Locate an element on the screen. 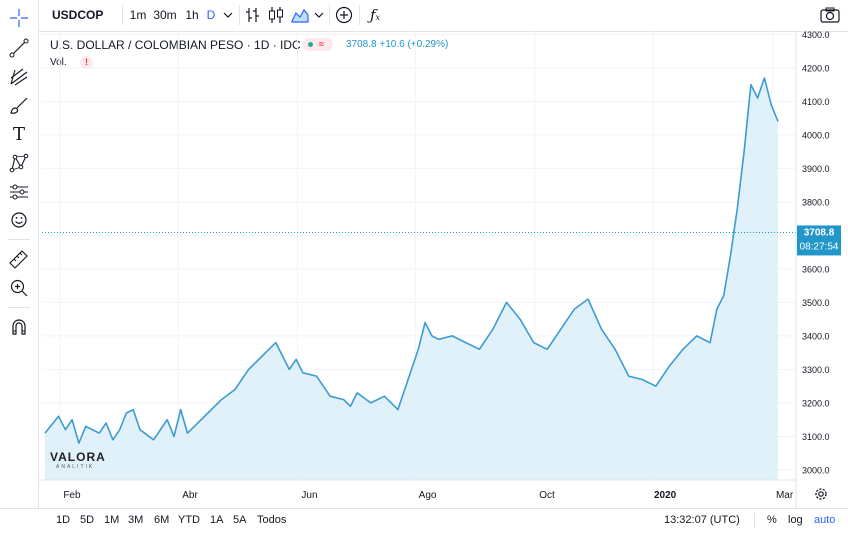 The height and width of the screenshot is (533, 848). magnet-icon is located at coordinates (19, 327).